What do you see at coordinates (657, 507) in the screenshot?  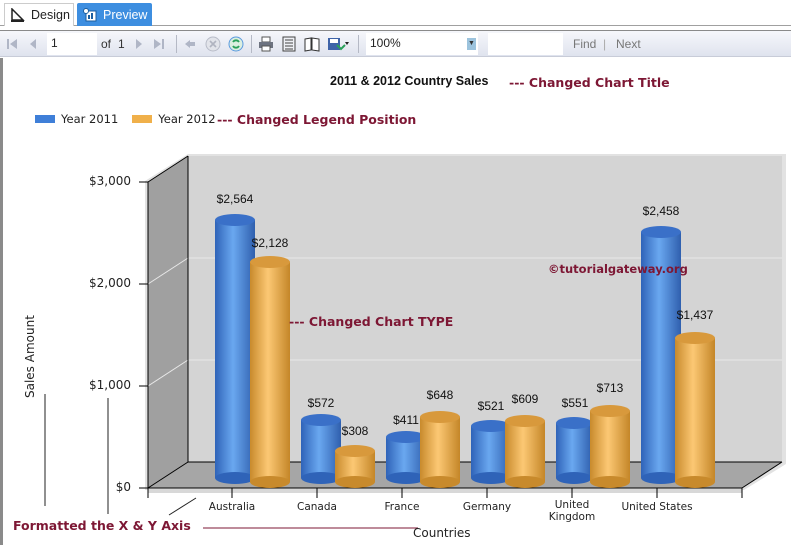 I see `x-tick-united-states: United States` at bounding box center [657, 507].